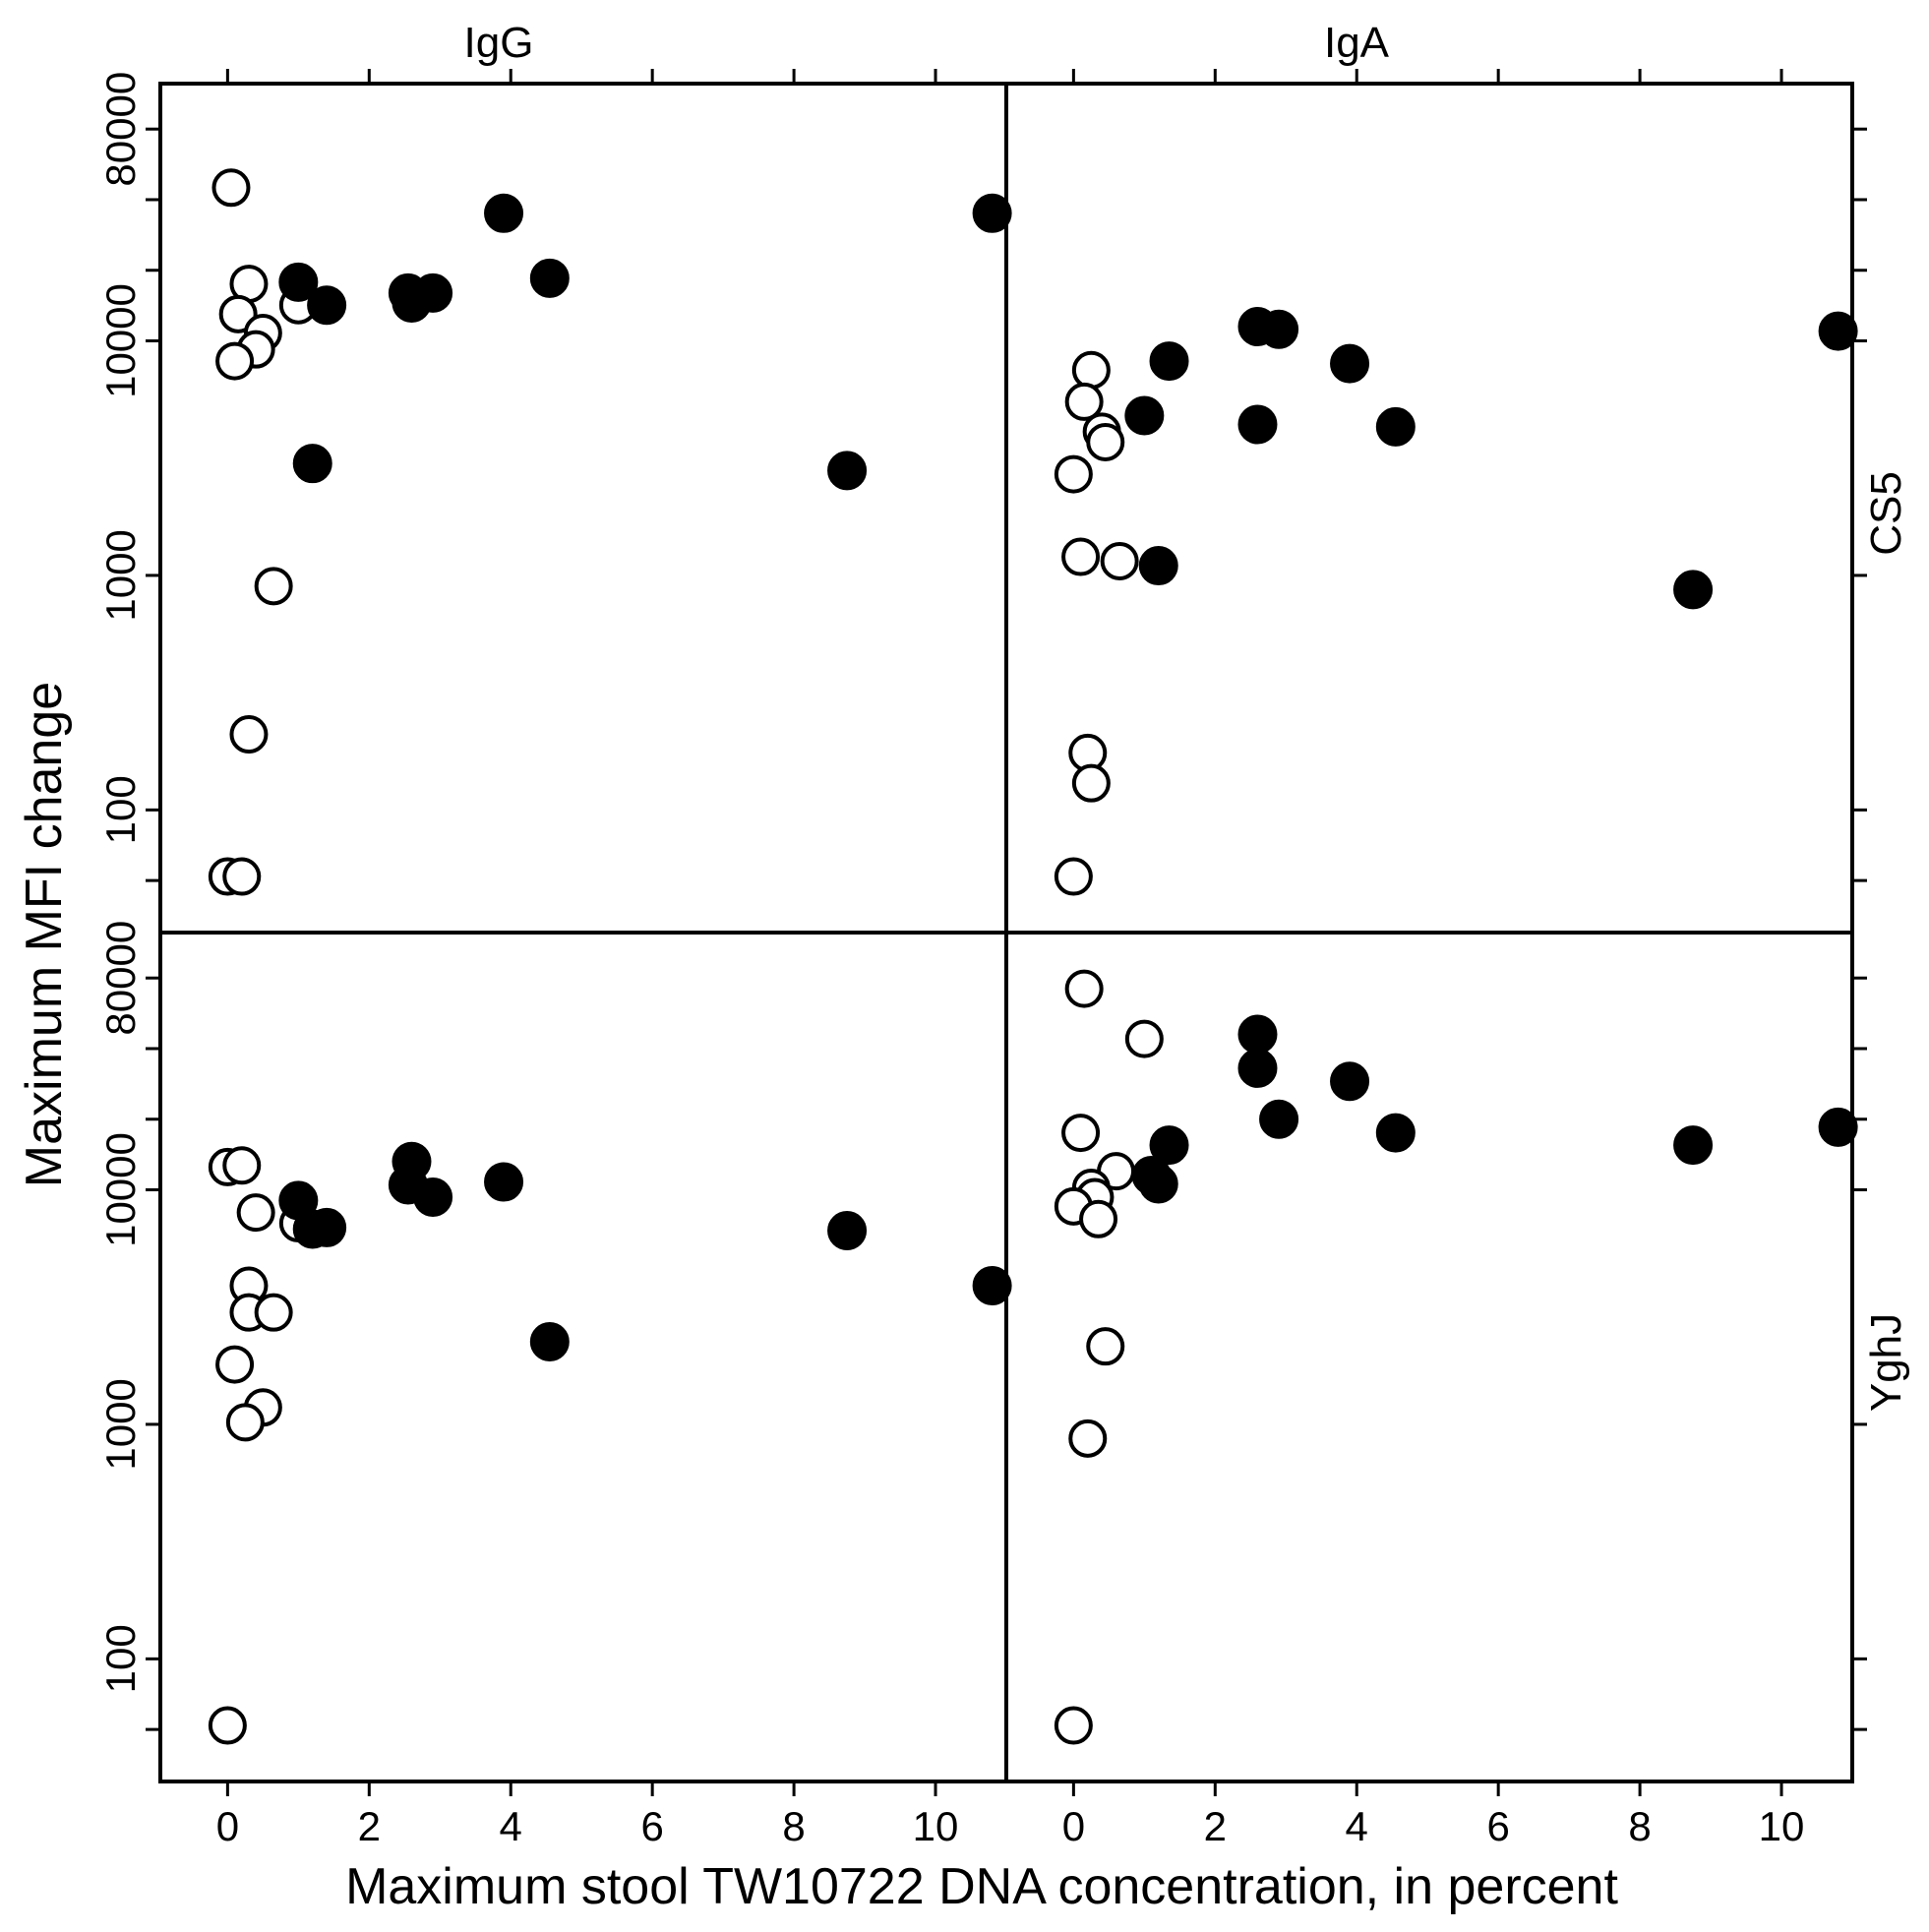 Image resolution: width=1929 pixels, height=1932 pixels. I want to click on row-label-cs5: CS5, so click(1886, 513).